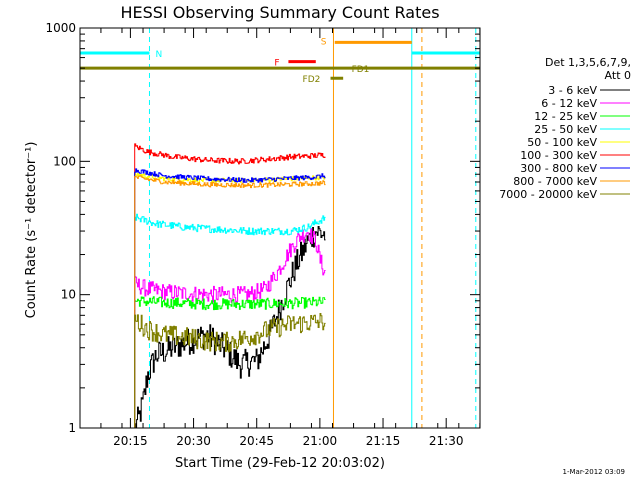 This screenshot has width=640, height=480. Describe the element at coordinates (312, 80) in the screenshot. I see `mode-label: FD2` at that location.